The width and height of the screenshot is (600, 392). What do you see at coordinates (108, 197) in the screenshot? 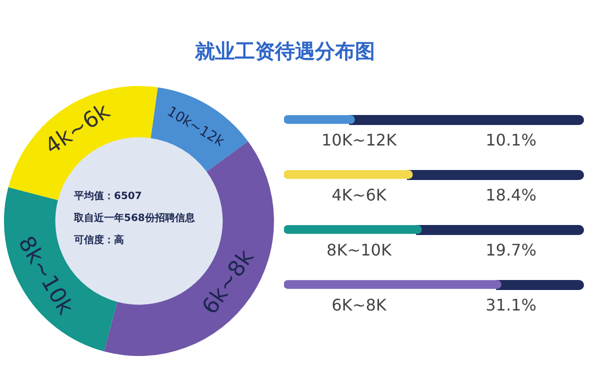
I see `text: 平均值：6507` at bounding box center [108, 197].